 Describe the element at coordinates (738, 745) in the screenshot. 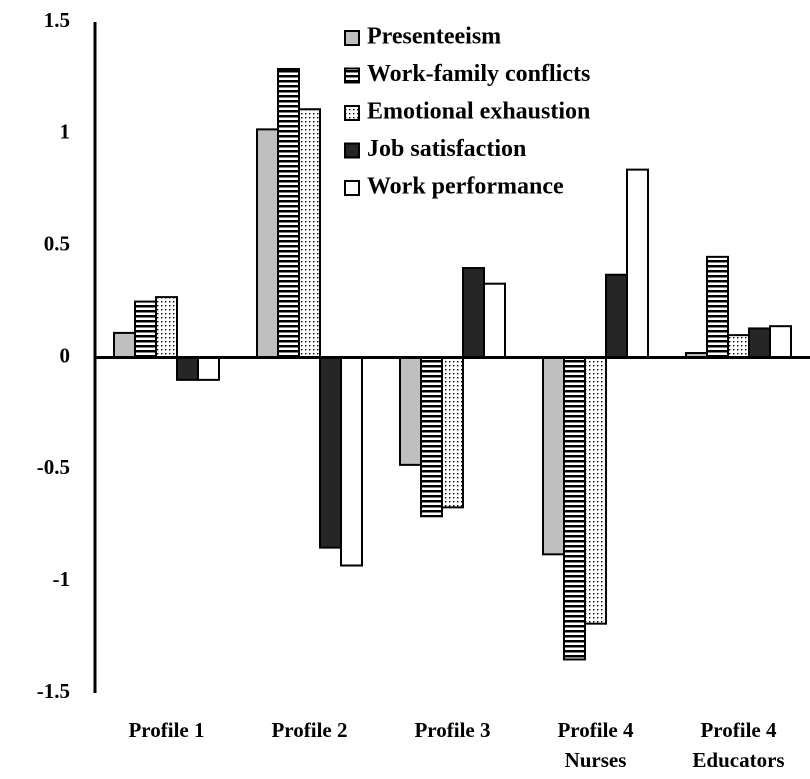

I see `x-tick-label: Profile 4 Educators` at that location.